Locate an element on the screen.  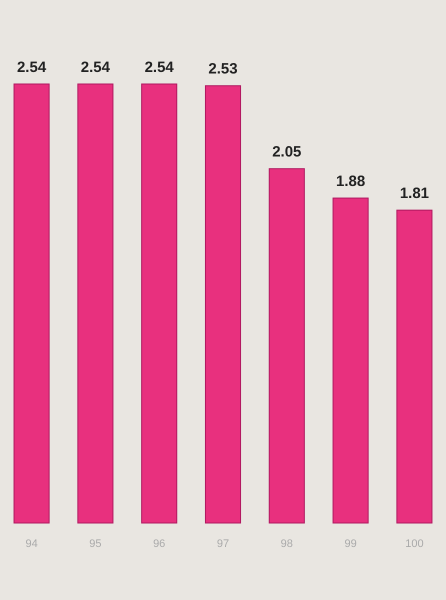
x-tick-label: 98 is located at coordinates (286, 544).